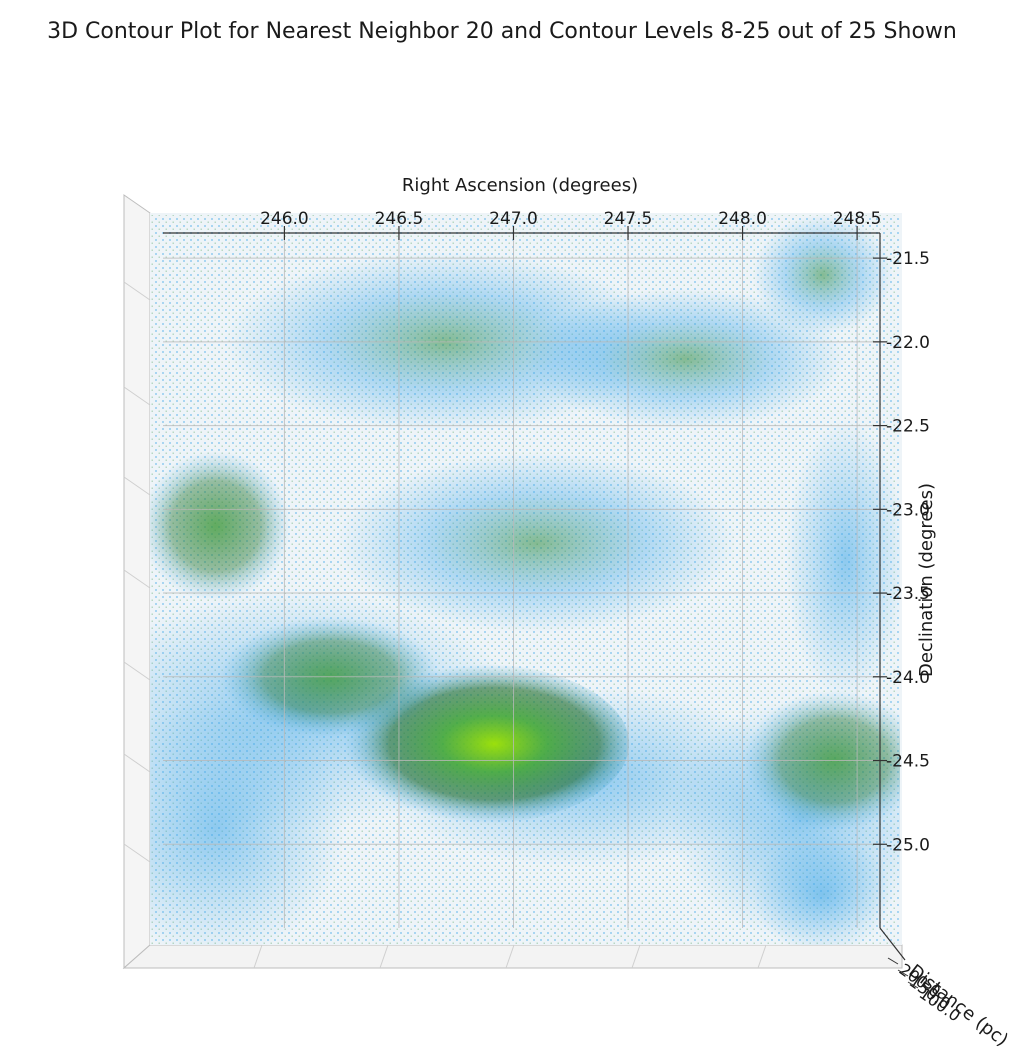  I want to click on y-tick-label-0: -21.5, so click(908, 259).